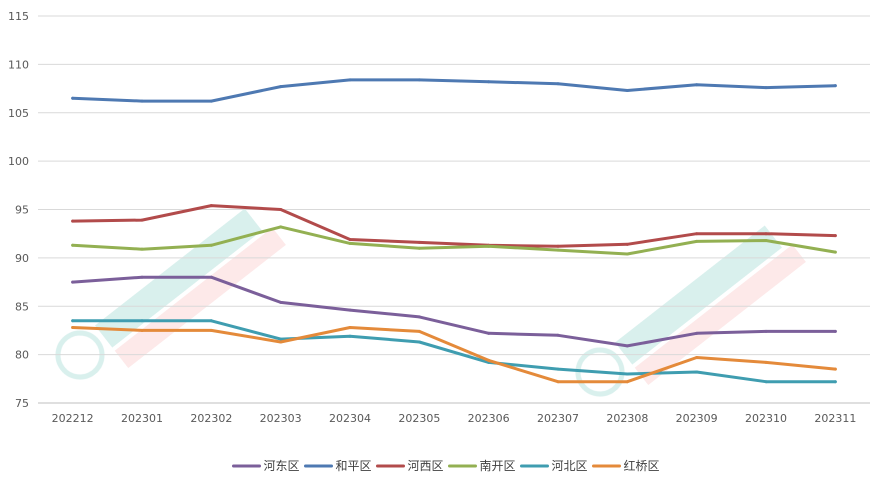 The height and width of the screenshot is (483, 883). What do you see at coordinates (22, 258) in the screenshot?
I see `y-tick-label: 90` at bounding box center [22, 258].